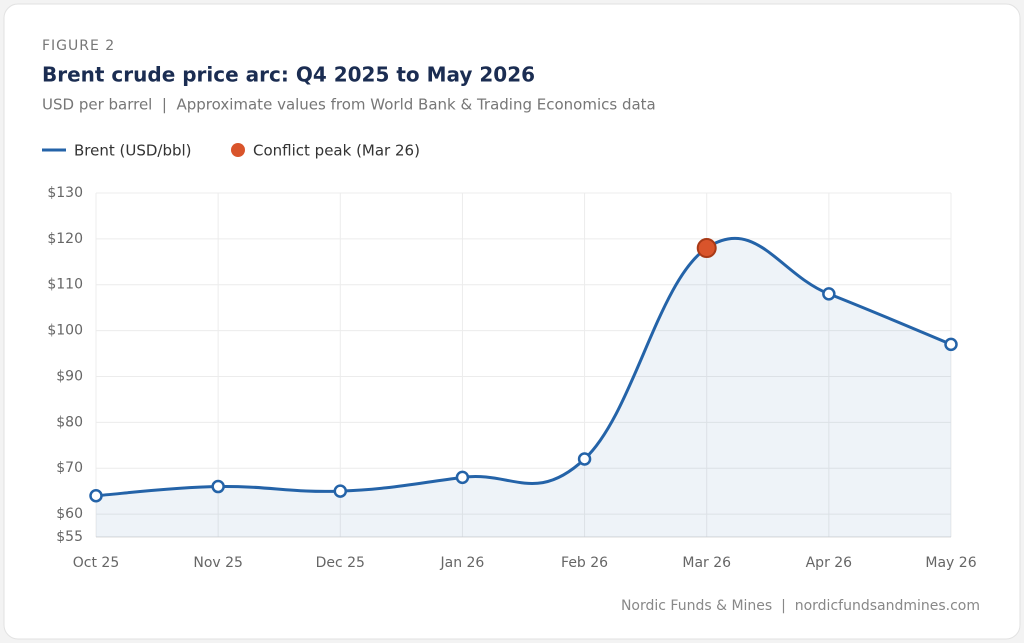 This screenshot has width=1024, height=643. I want to click on x-tick-label: Nov 25, so click(218, 563).